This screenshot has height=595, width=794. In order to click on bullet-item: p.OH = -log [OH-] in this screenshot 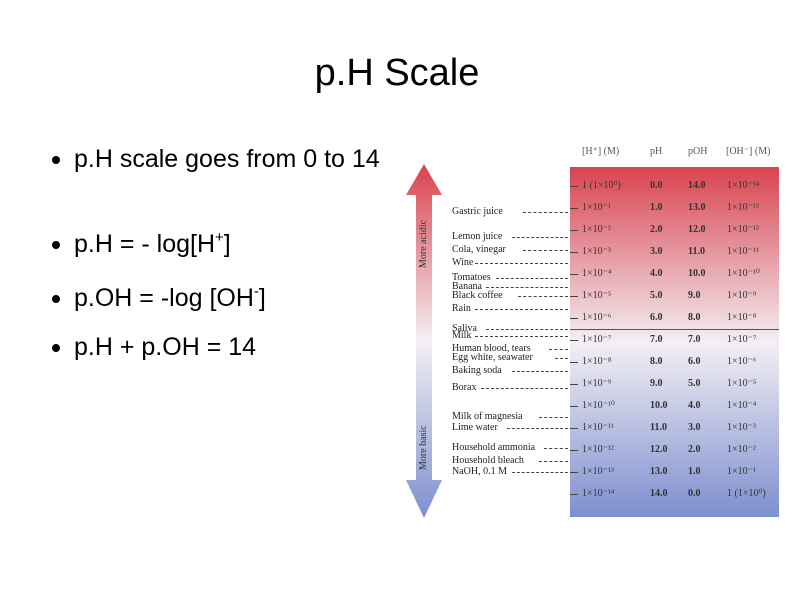, I will do `click(159, 300)`.